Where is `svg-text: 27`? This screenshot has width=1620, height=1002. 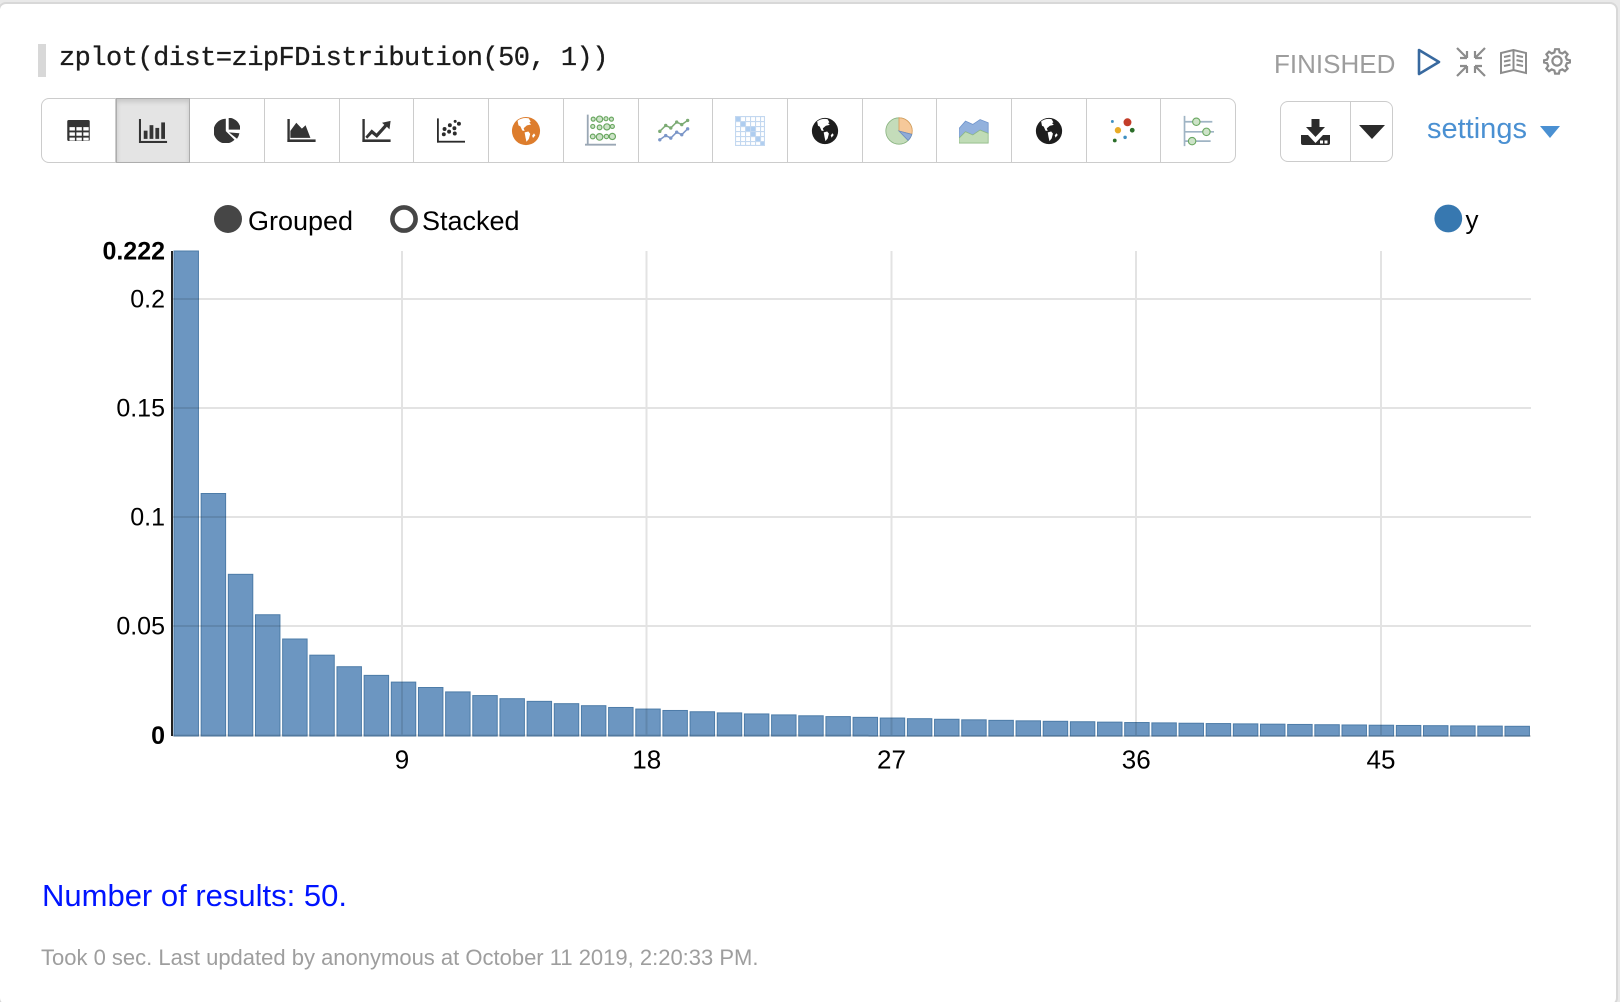 svg-text: 27 is located at coordinates (891, 760).